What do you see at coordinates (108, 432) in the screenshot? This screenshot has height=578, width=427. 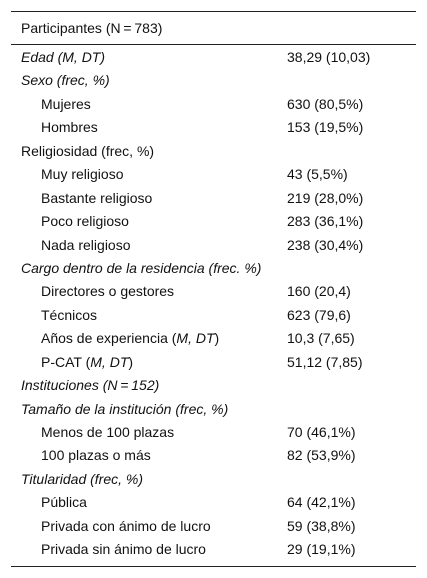 I see `row-label: Menos de 100 plazas` at bounding box center [108, 432].